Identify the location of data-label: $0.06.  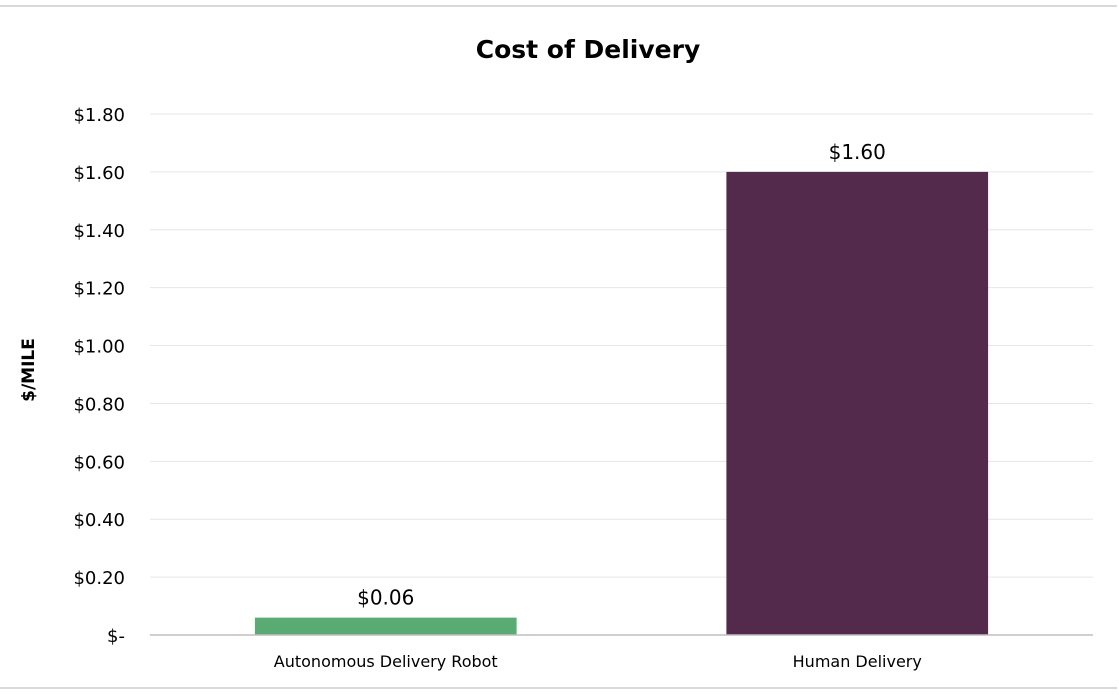
(385, 598).